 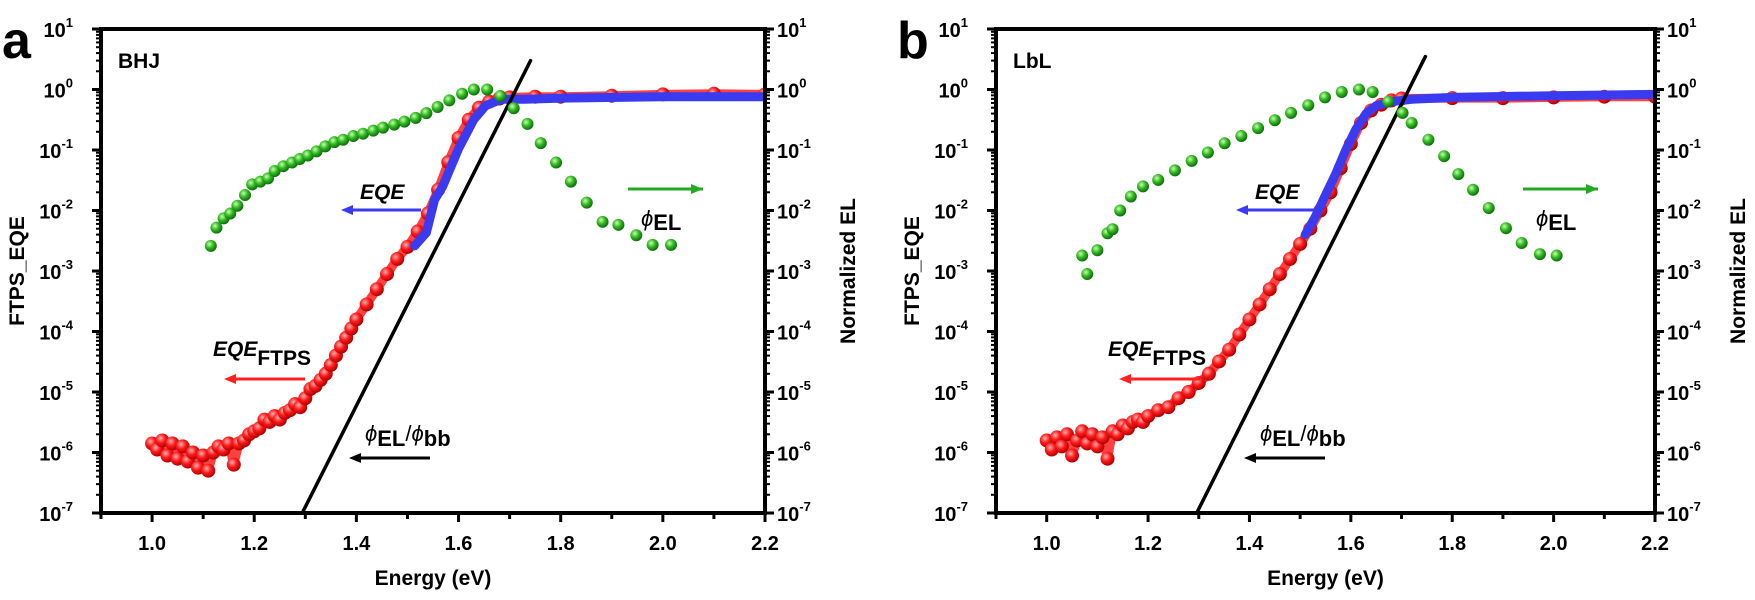 I want to click on tick-exponent: -4, so click(x=805, y=325).